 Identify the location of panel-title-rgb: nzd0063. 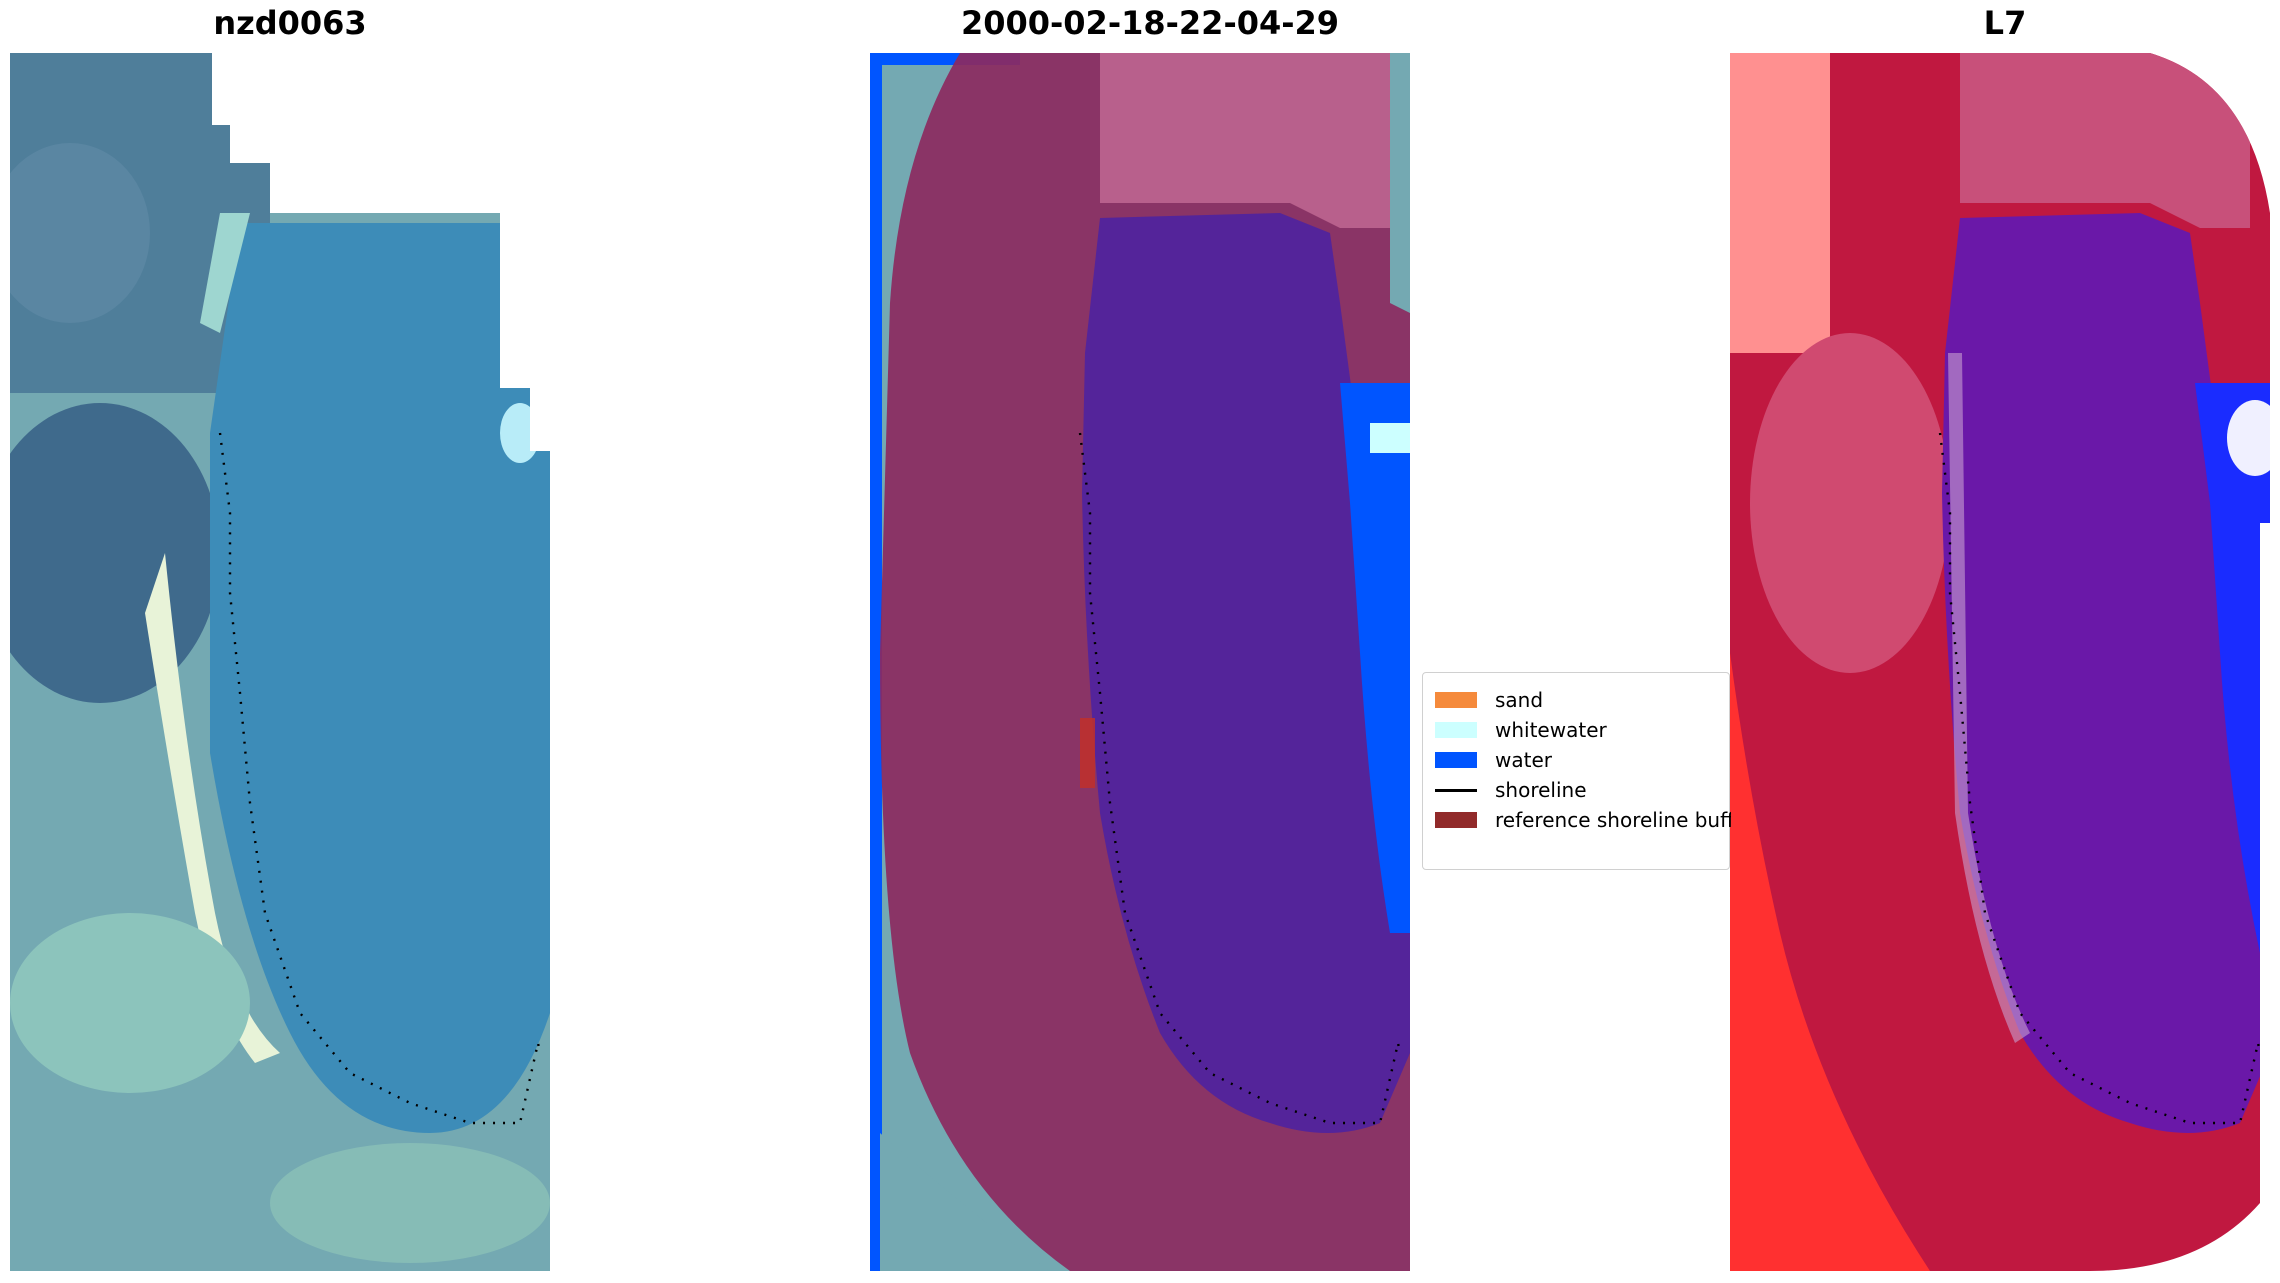
(290, 23).